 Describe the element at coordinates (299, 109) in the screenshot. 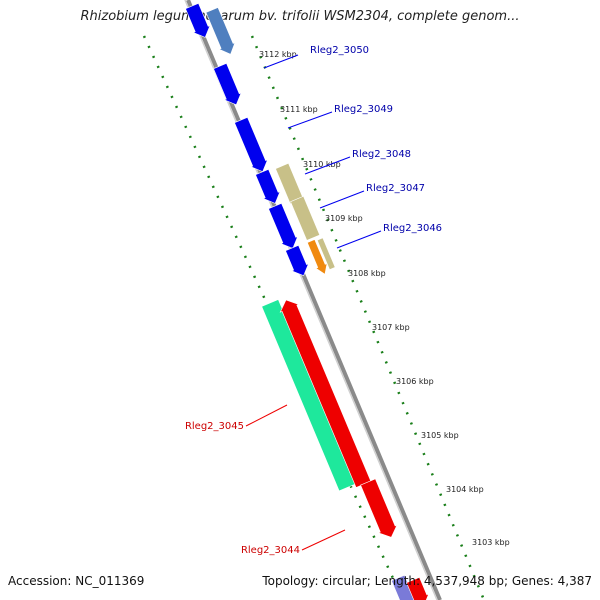

I see `tick-label: 3111 kbp` at that location.